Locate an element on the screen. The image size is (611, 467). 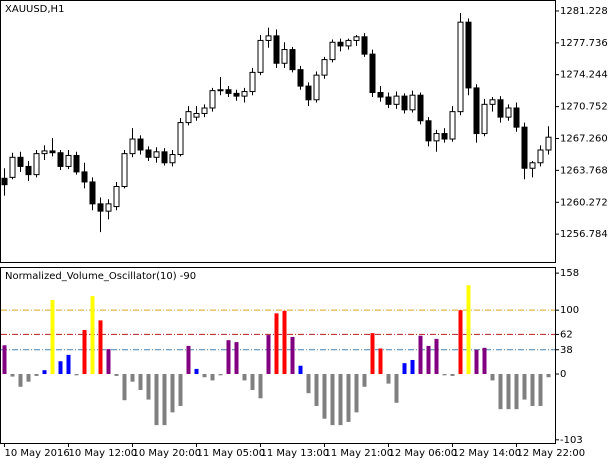
y-tick-label: 38 is located at coordinates (566, 350).